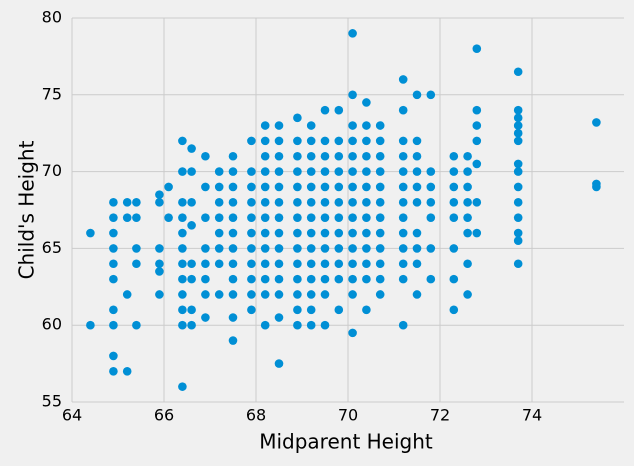  I want to click on x-tick-label: 74, so click(532, 415).